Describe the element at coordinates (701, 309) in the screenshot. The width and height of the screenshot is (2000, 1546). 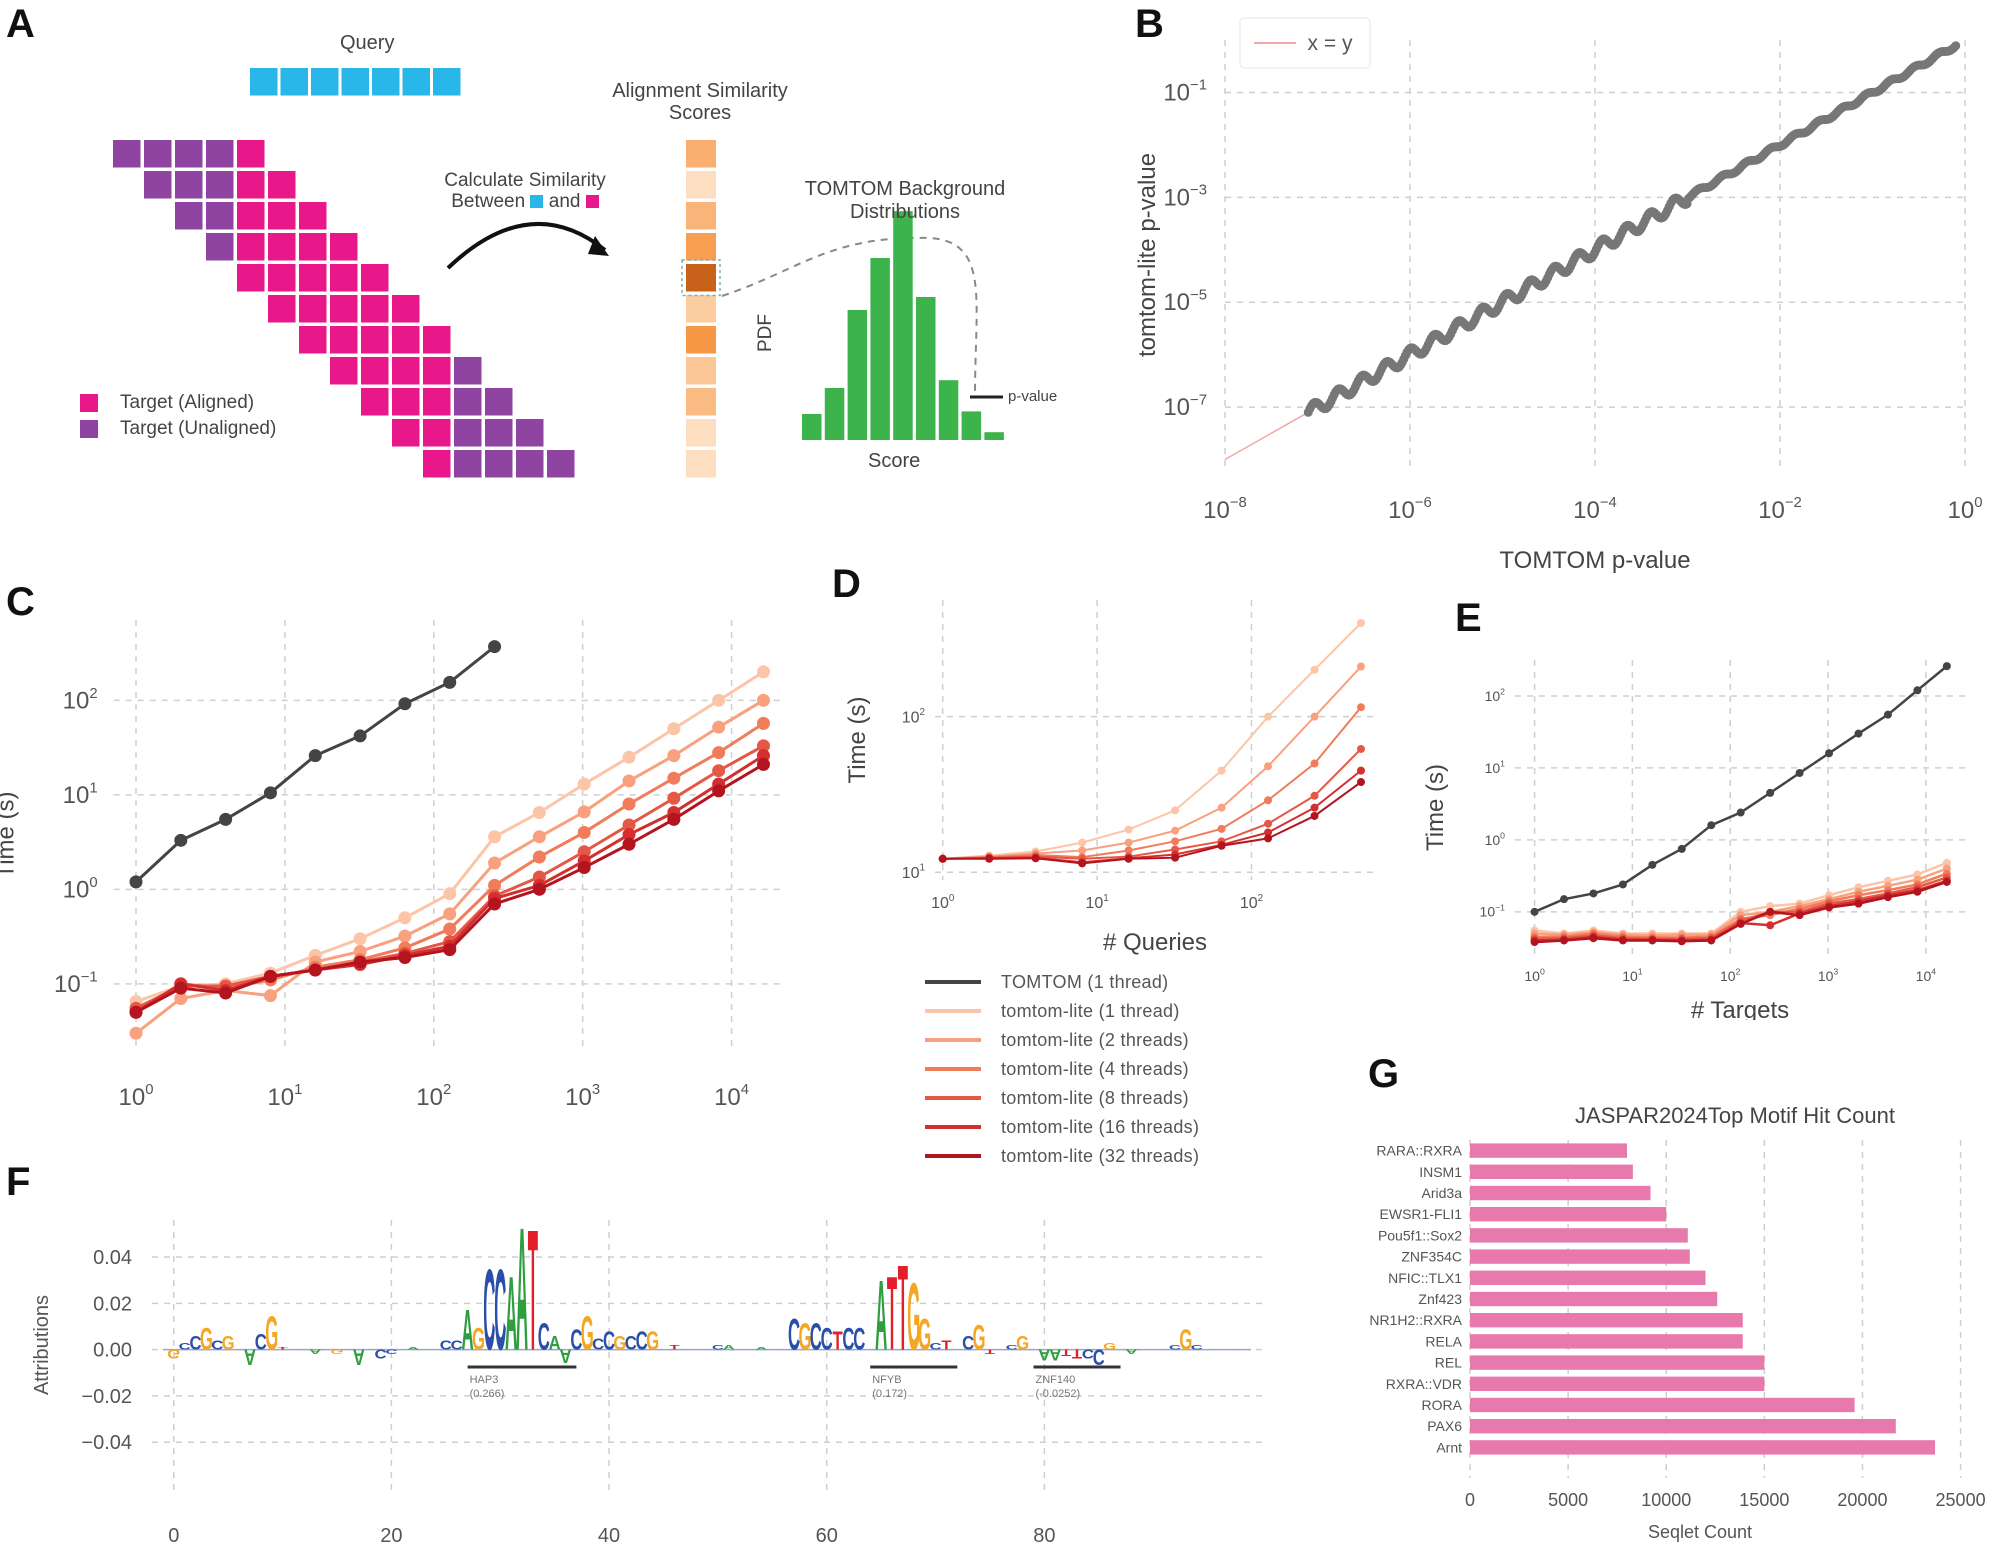
I see `alignment-score-cell` at that location.